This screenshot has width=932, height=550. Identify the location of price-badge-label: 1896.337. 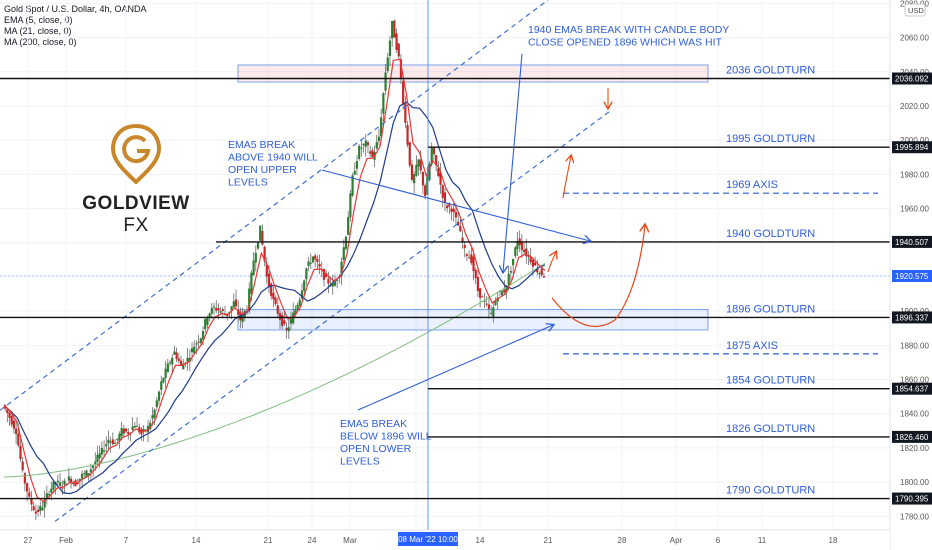
(912, 317).